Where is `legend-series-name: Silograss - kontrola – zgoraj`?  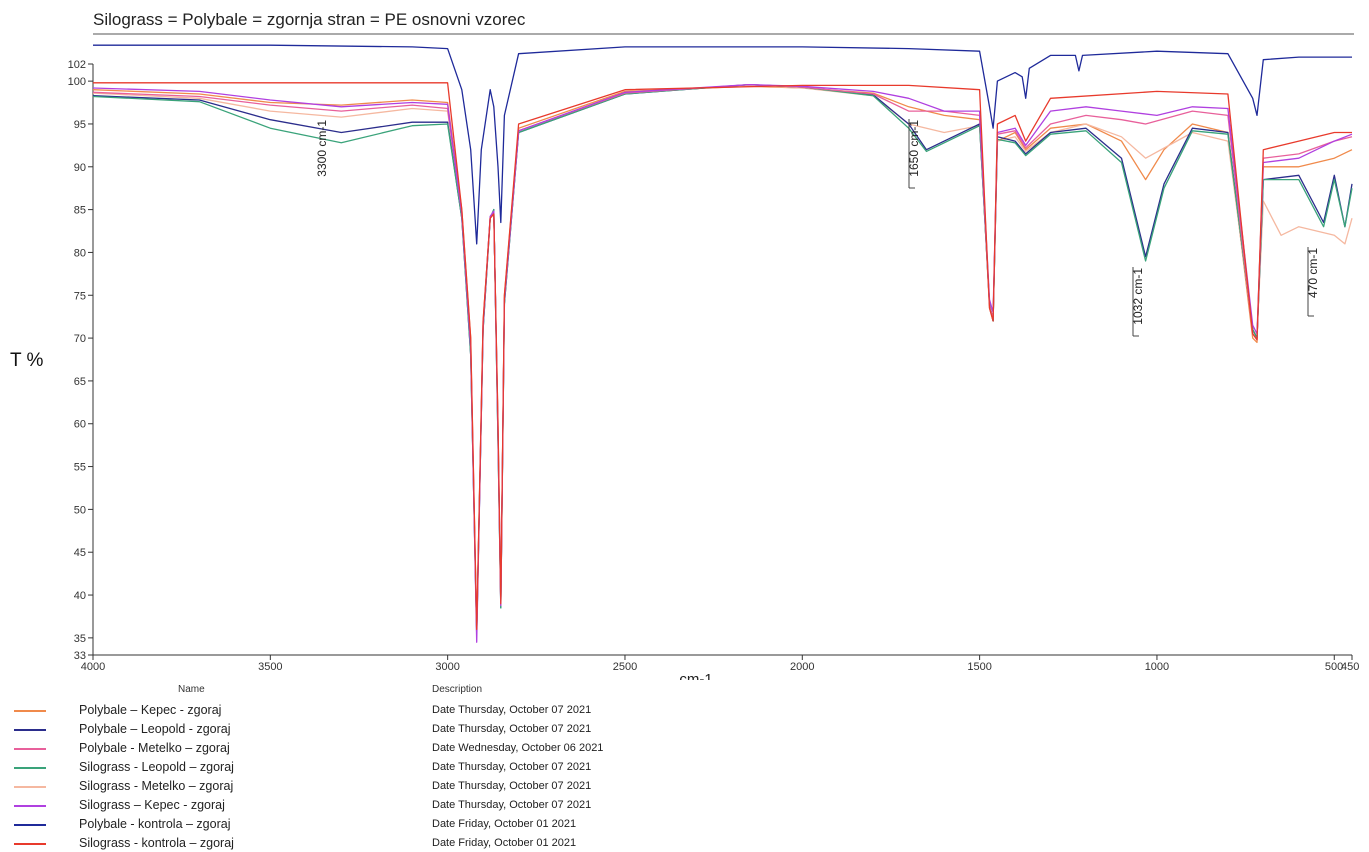
legend-series-name: Silograss - kontrola – zgoraj is located at coordinates (156, 843).